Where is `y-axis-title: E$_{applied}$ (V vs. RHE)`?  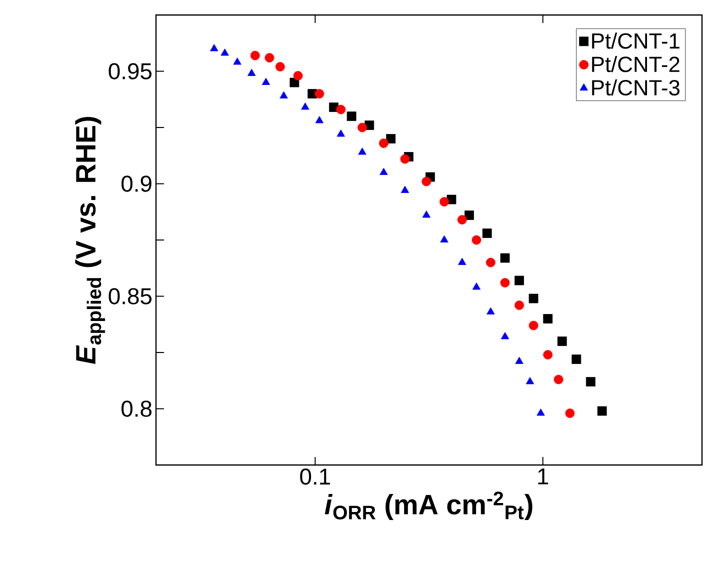
y-axis-title: E$_{applied}$ (V vs. RHE) is located at coordinates (90, 240).